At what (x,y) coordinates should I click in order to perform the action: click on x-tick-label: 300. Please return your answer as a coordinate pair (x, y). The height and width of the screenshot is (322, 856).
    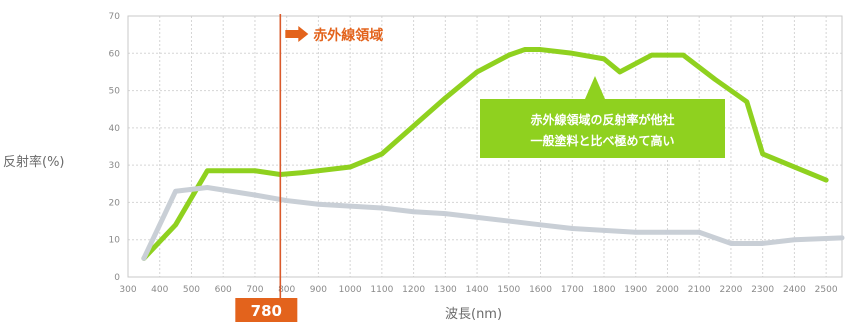
    Looking at the image, I should click on (127, 290).